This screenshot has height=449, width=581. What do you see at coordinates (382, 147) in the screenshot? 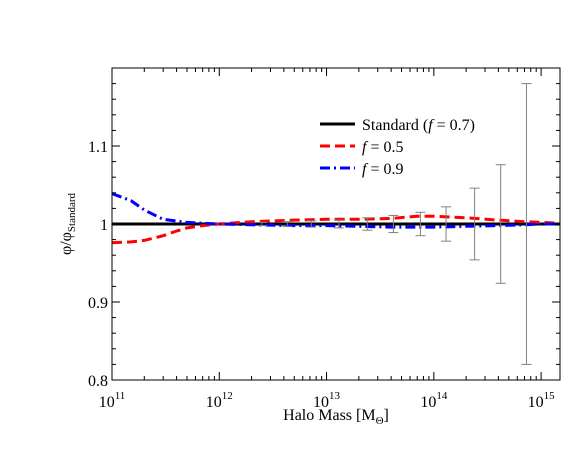
I see `legend-label-f05: f = 0.5` at bounding box center [382, 147].